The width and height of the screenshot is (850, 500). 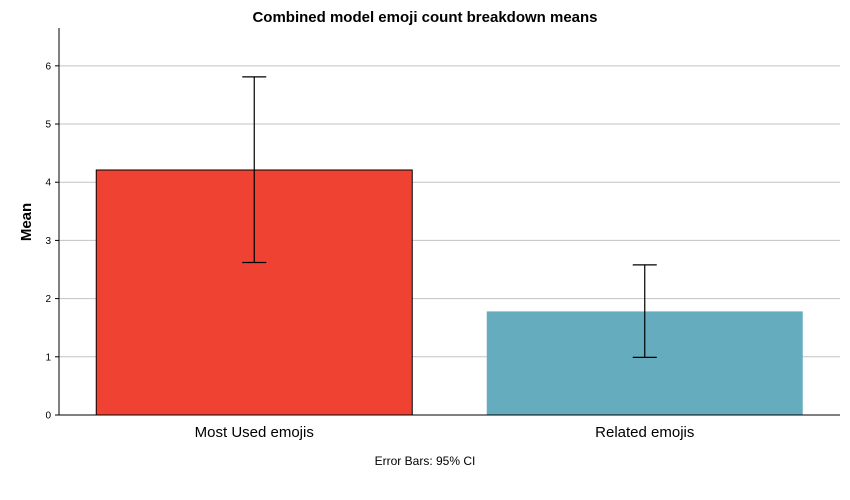 I want to click on y-axis-label: Mean, so click(x=26, y=222).